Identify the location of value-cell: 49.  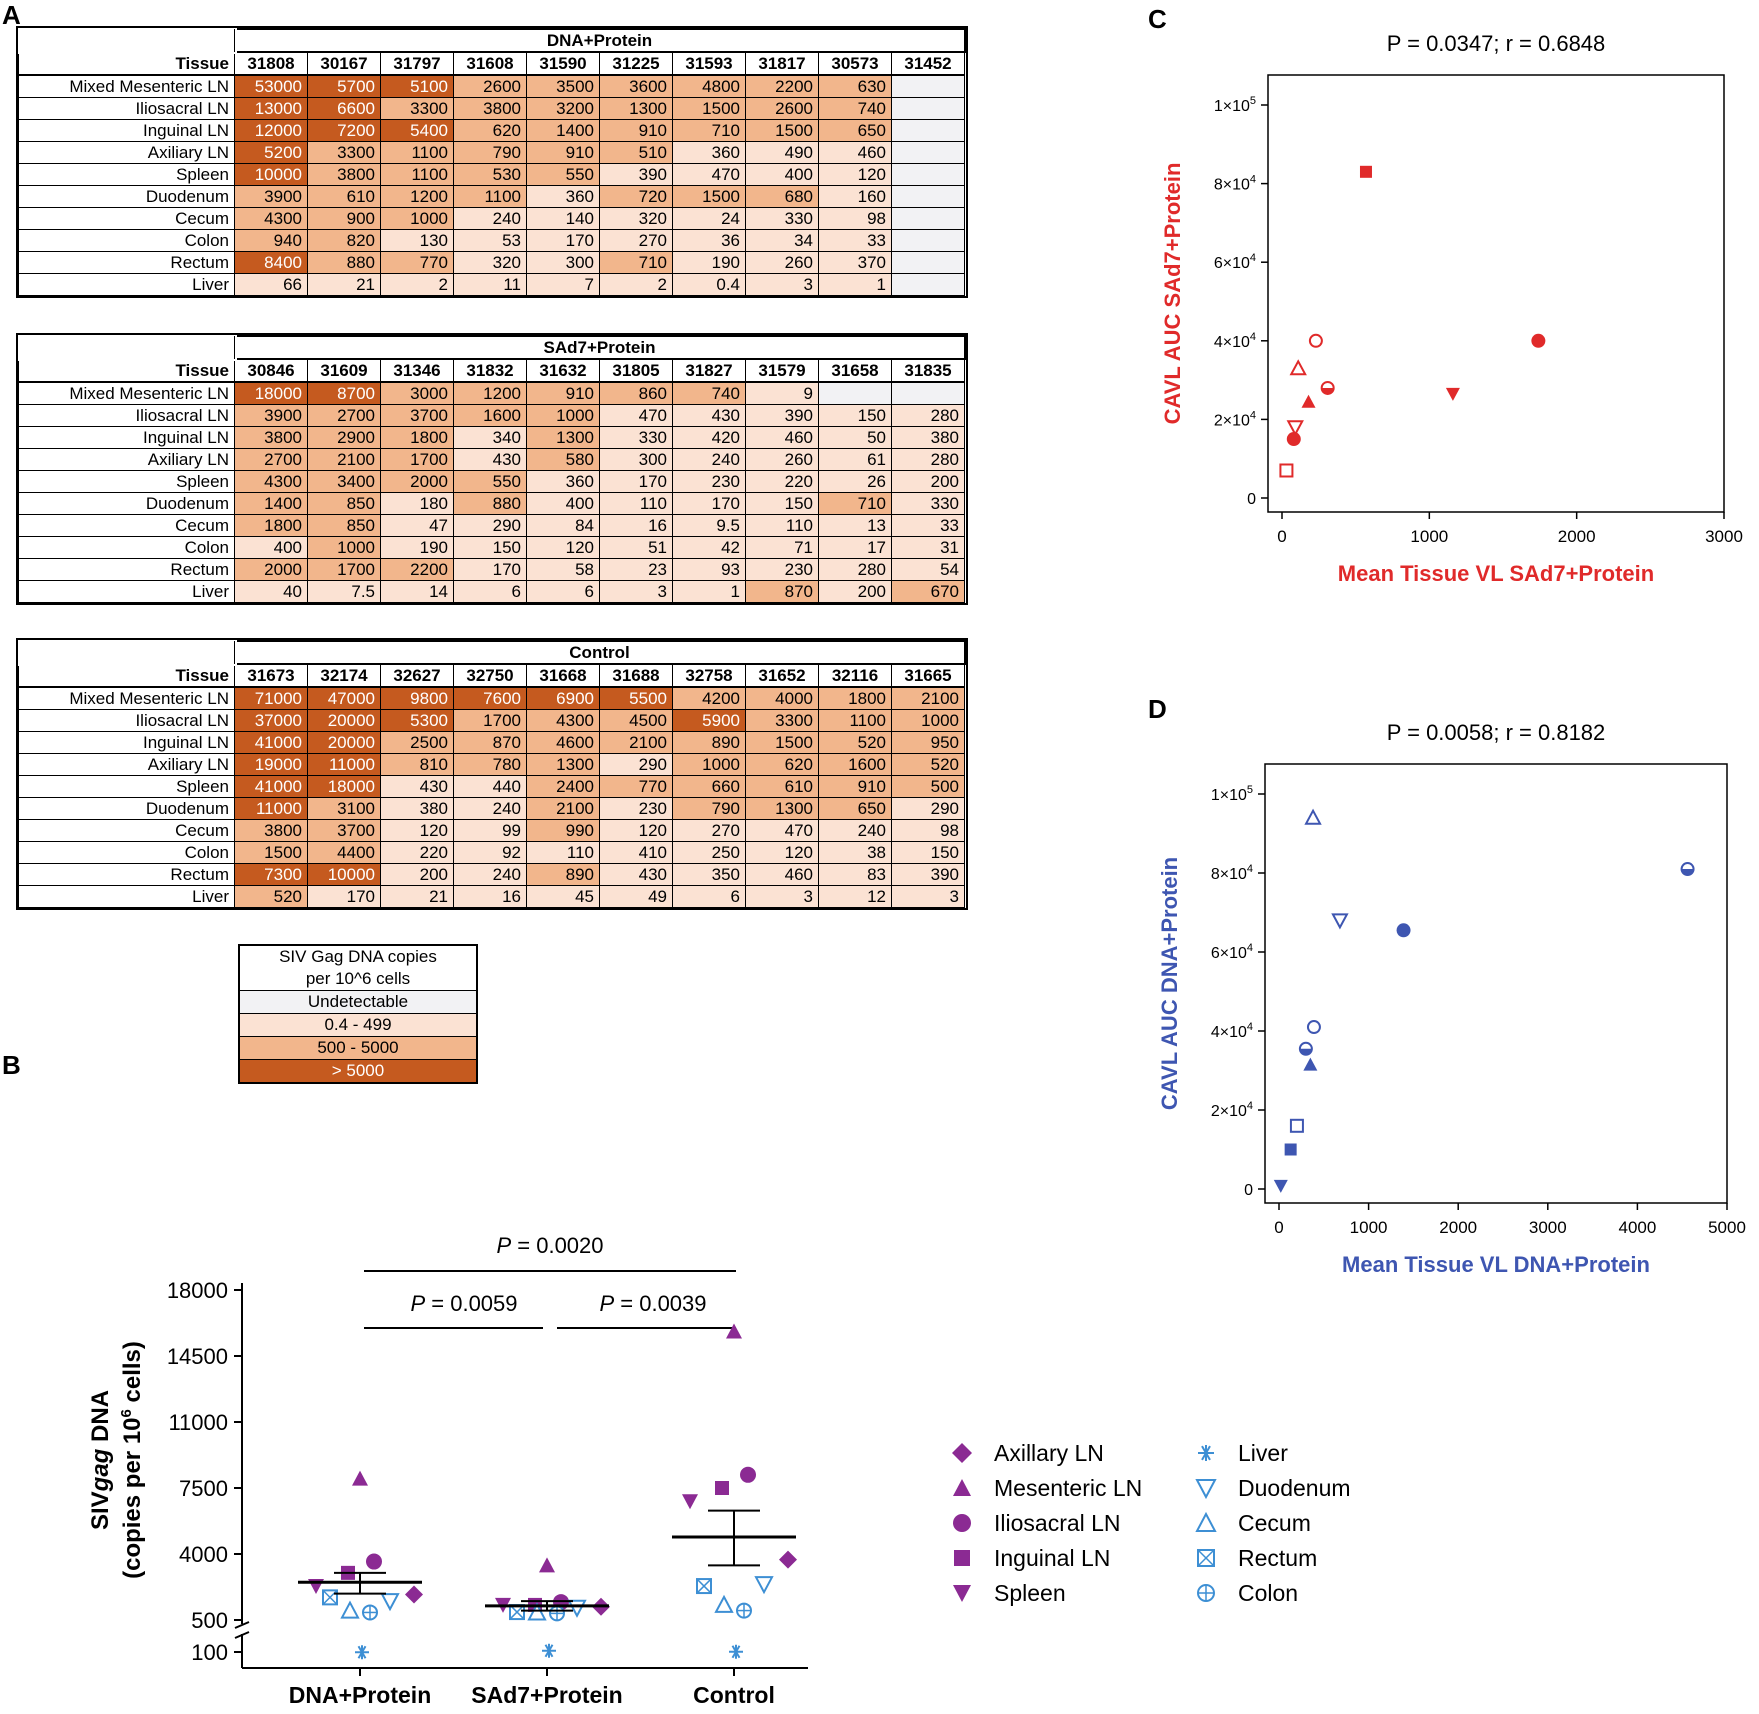
(636, 896).